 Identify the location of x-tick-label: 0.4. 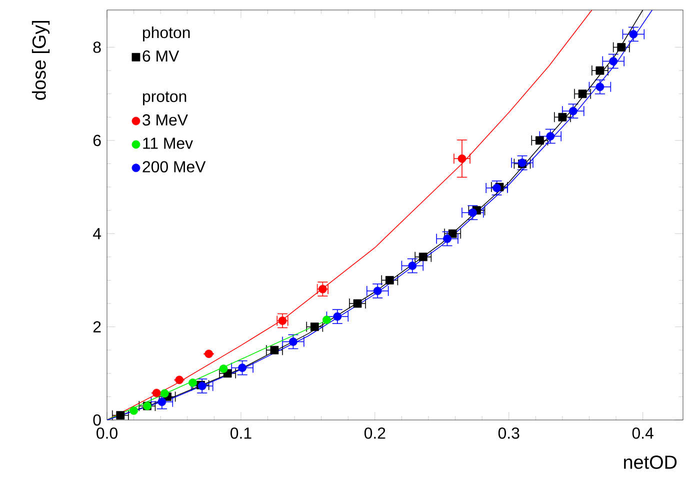
(643, 433).